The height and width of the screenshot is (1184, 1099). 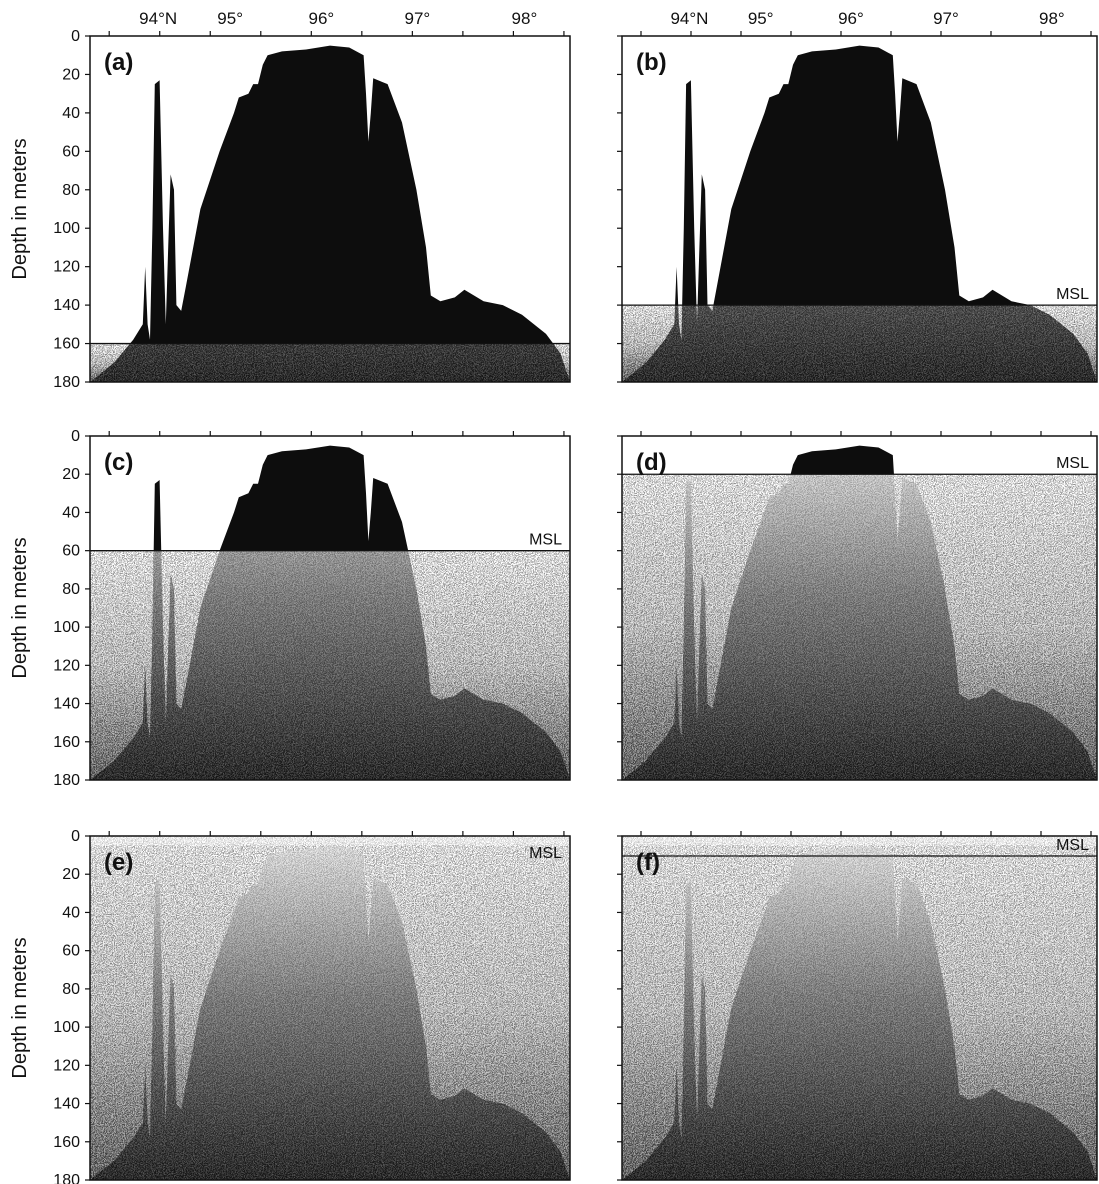 What do you see at coordinates (648, 862) in the screenshot?
I see `panel-label: (f)` at bounding box center [648, 862].